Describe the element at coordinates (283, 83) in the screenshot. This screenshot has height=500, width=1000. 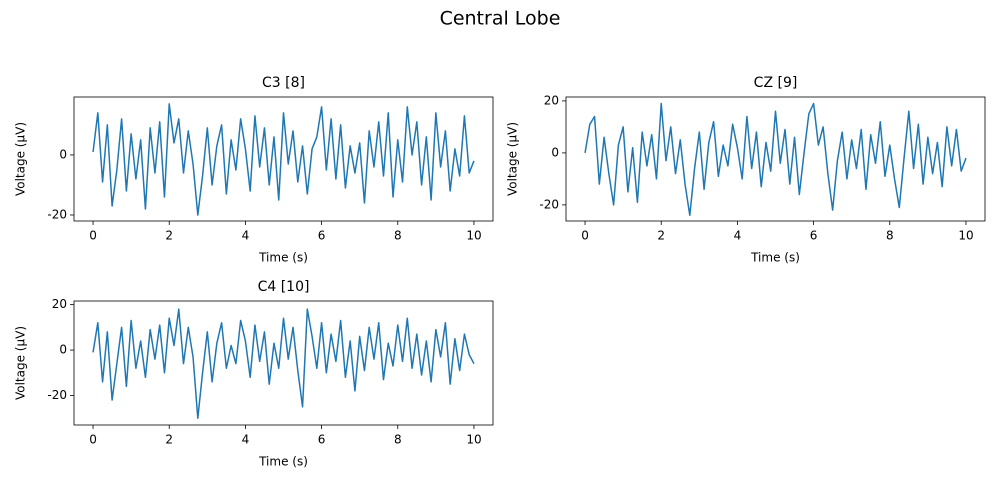
I see `subplot-title: C3 [8]` at that location.